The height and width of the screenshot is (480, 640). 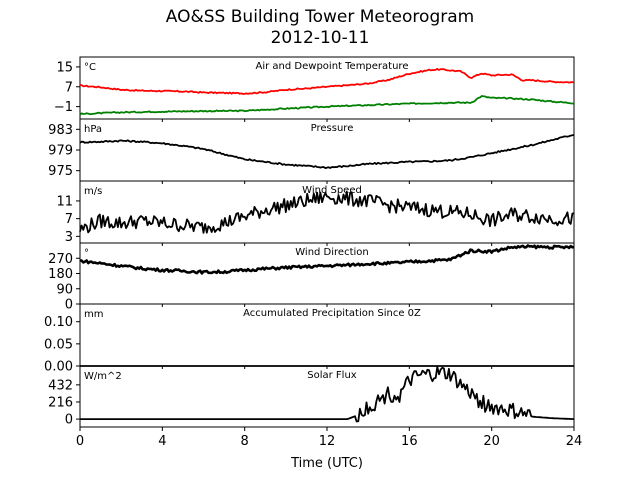 What do you see at coordinates (332, 190) in the screenshot?
I see `panel-title-2: Wind Speed` at bounding box center [332, 190].